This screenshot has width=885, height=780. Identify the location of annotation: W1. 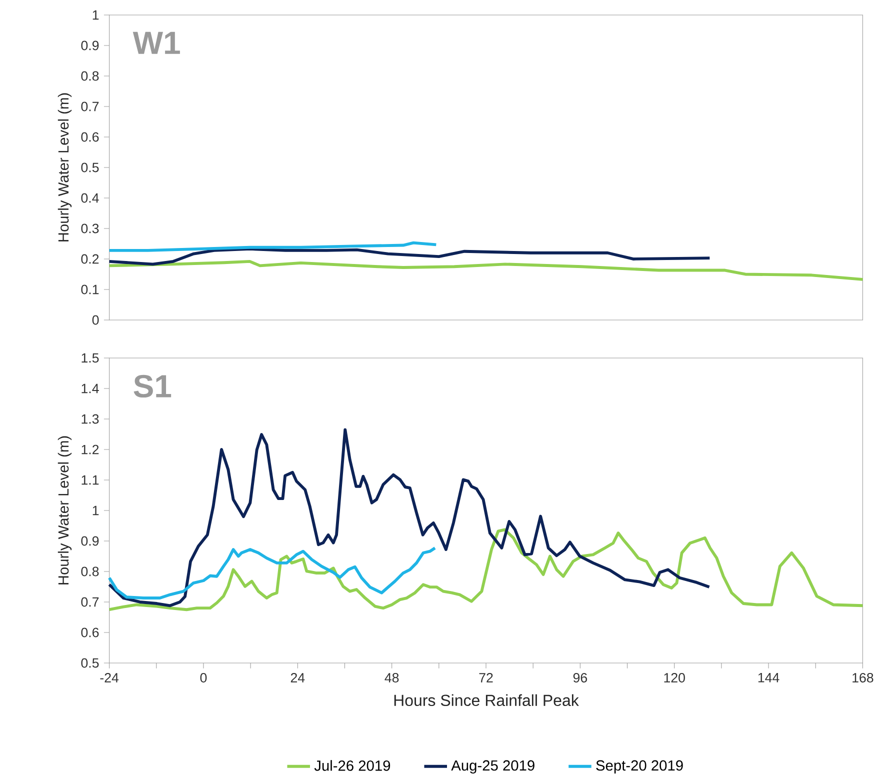
(156, 43).